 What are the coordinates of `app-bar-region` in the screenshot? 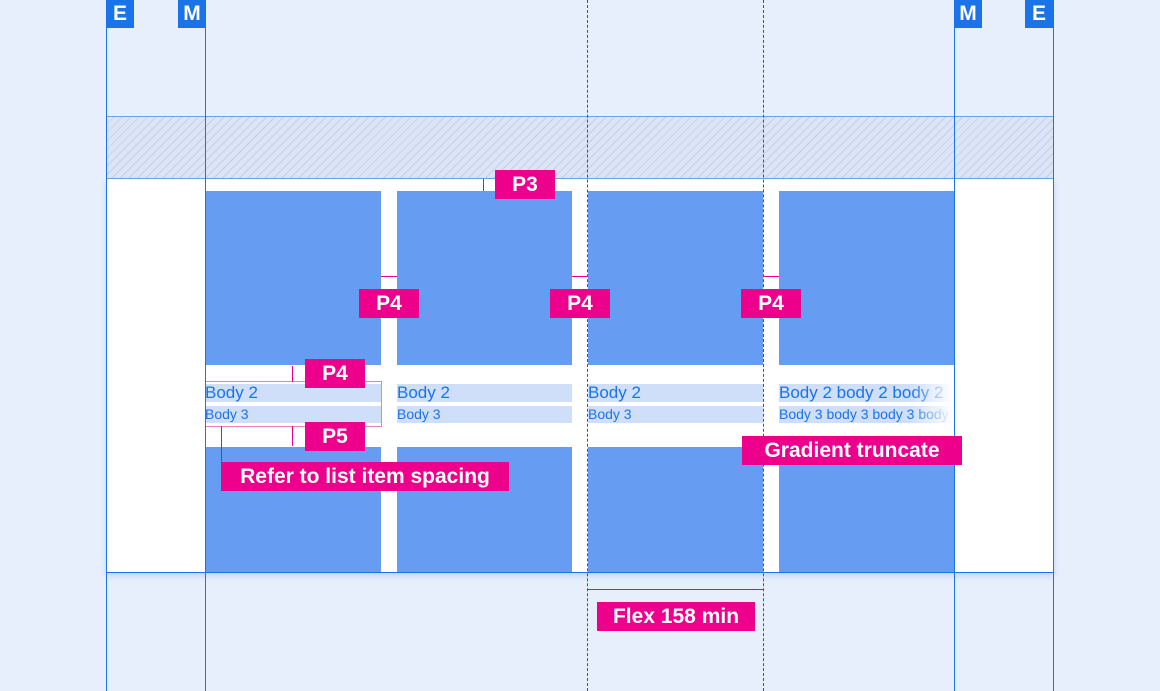 It's located at (580, 147).